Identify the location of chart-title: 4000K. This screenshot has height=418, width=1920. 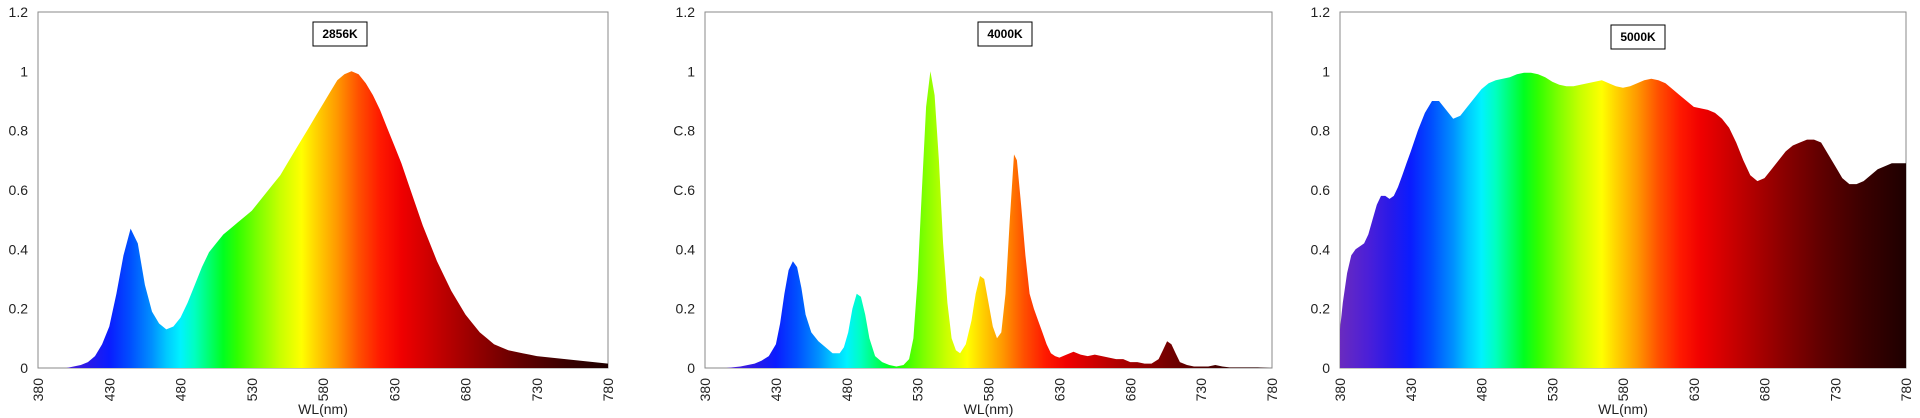
(1005, 34).